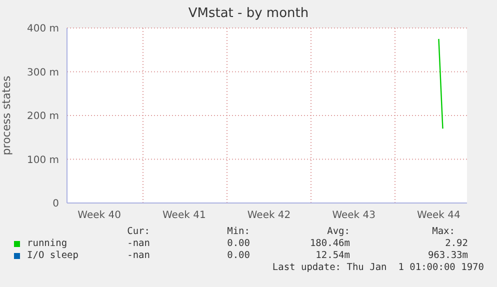  Describe the element at coordinates (47, 243) in the screenshot. I see `legend-label: running` at that location.